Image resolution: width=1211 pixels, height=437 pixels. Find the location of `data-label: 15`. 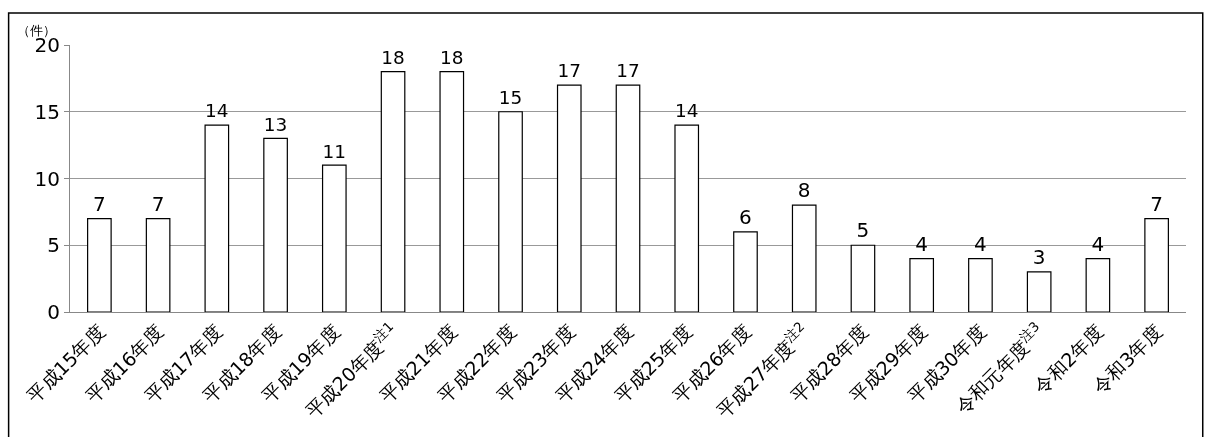

data-label: 15 is located at coordinates (510, 98).